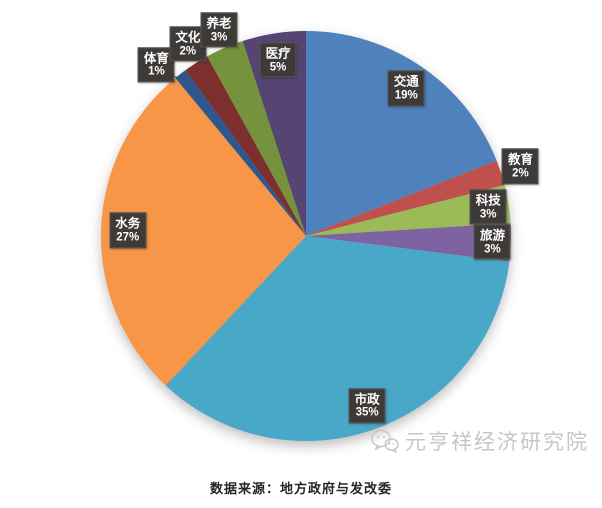 Image resolution: width=602 pixels, height=508 pixels. I want to click on pie-slice-养老, so click(256, 138).